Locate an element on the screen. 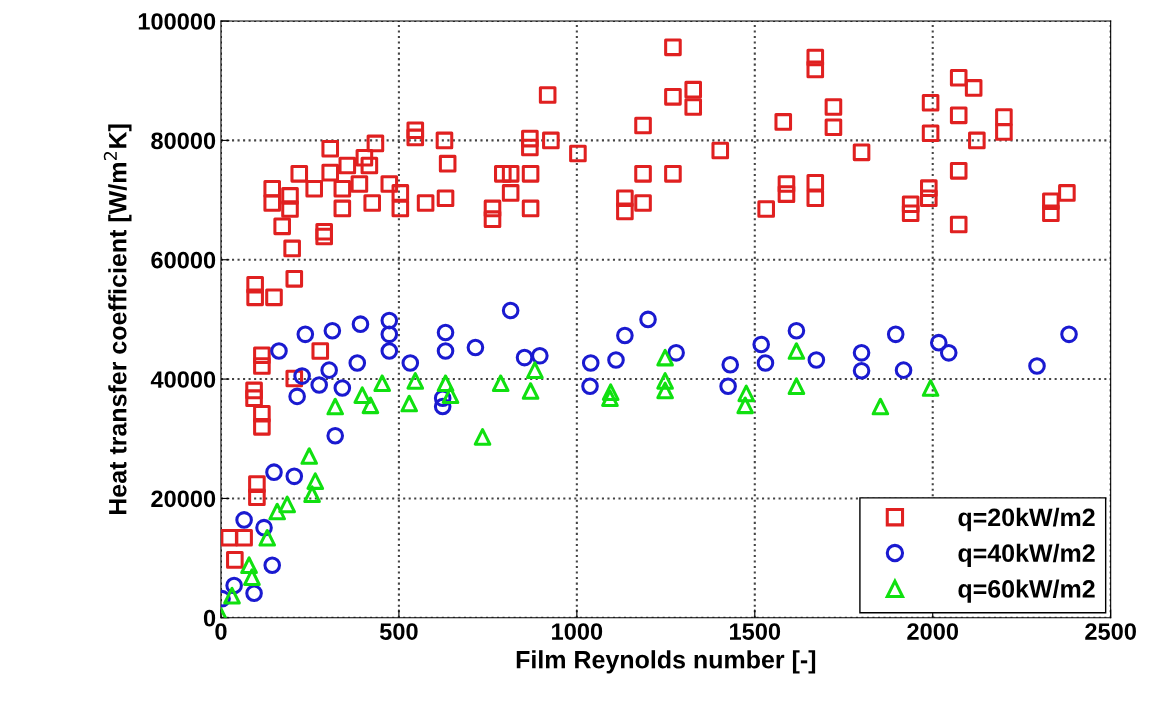 The height and width of the screenshot is (702, 1163). legend-label: q=20kW/m2 is located at coordinates (1026, 519).